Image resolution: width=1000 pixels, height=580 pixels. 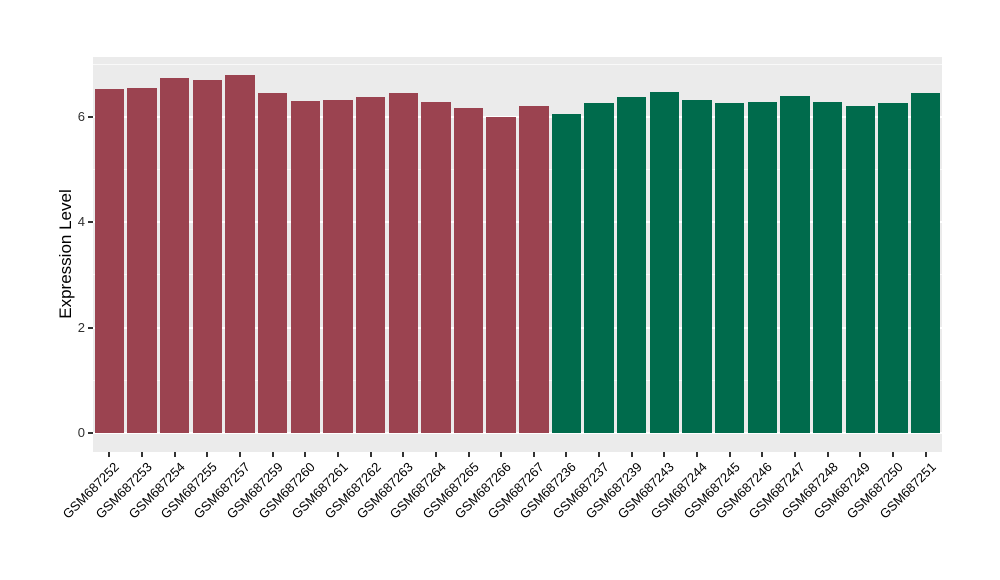 What do you see at coordinates (305, 266) in the screenshot?
I see `bar-GSM687260` at bounding box center [305, 266].